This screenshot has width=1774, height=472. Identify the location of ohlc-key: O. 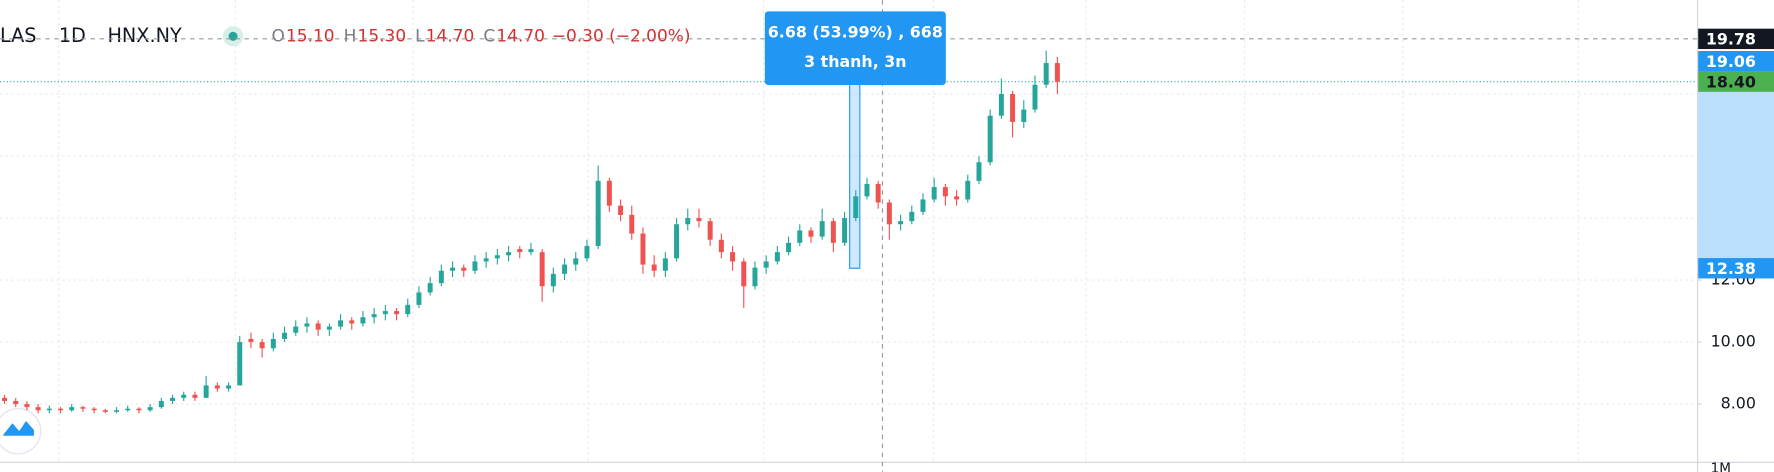
(278, 36).